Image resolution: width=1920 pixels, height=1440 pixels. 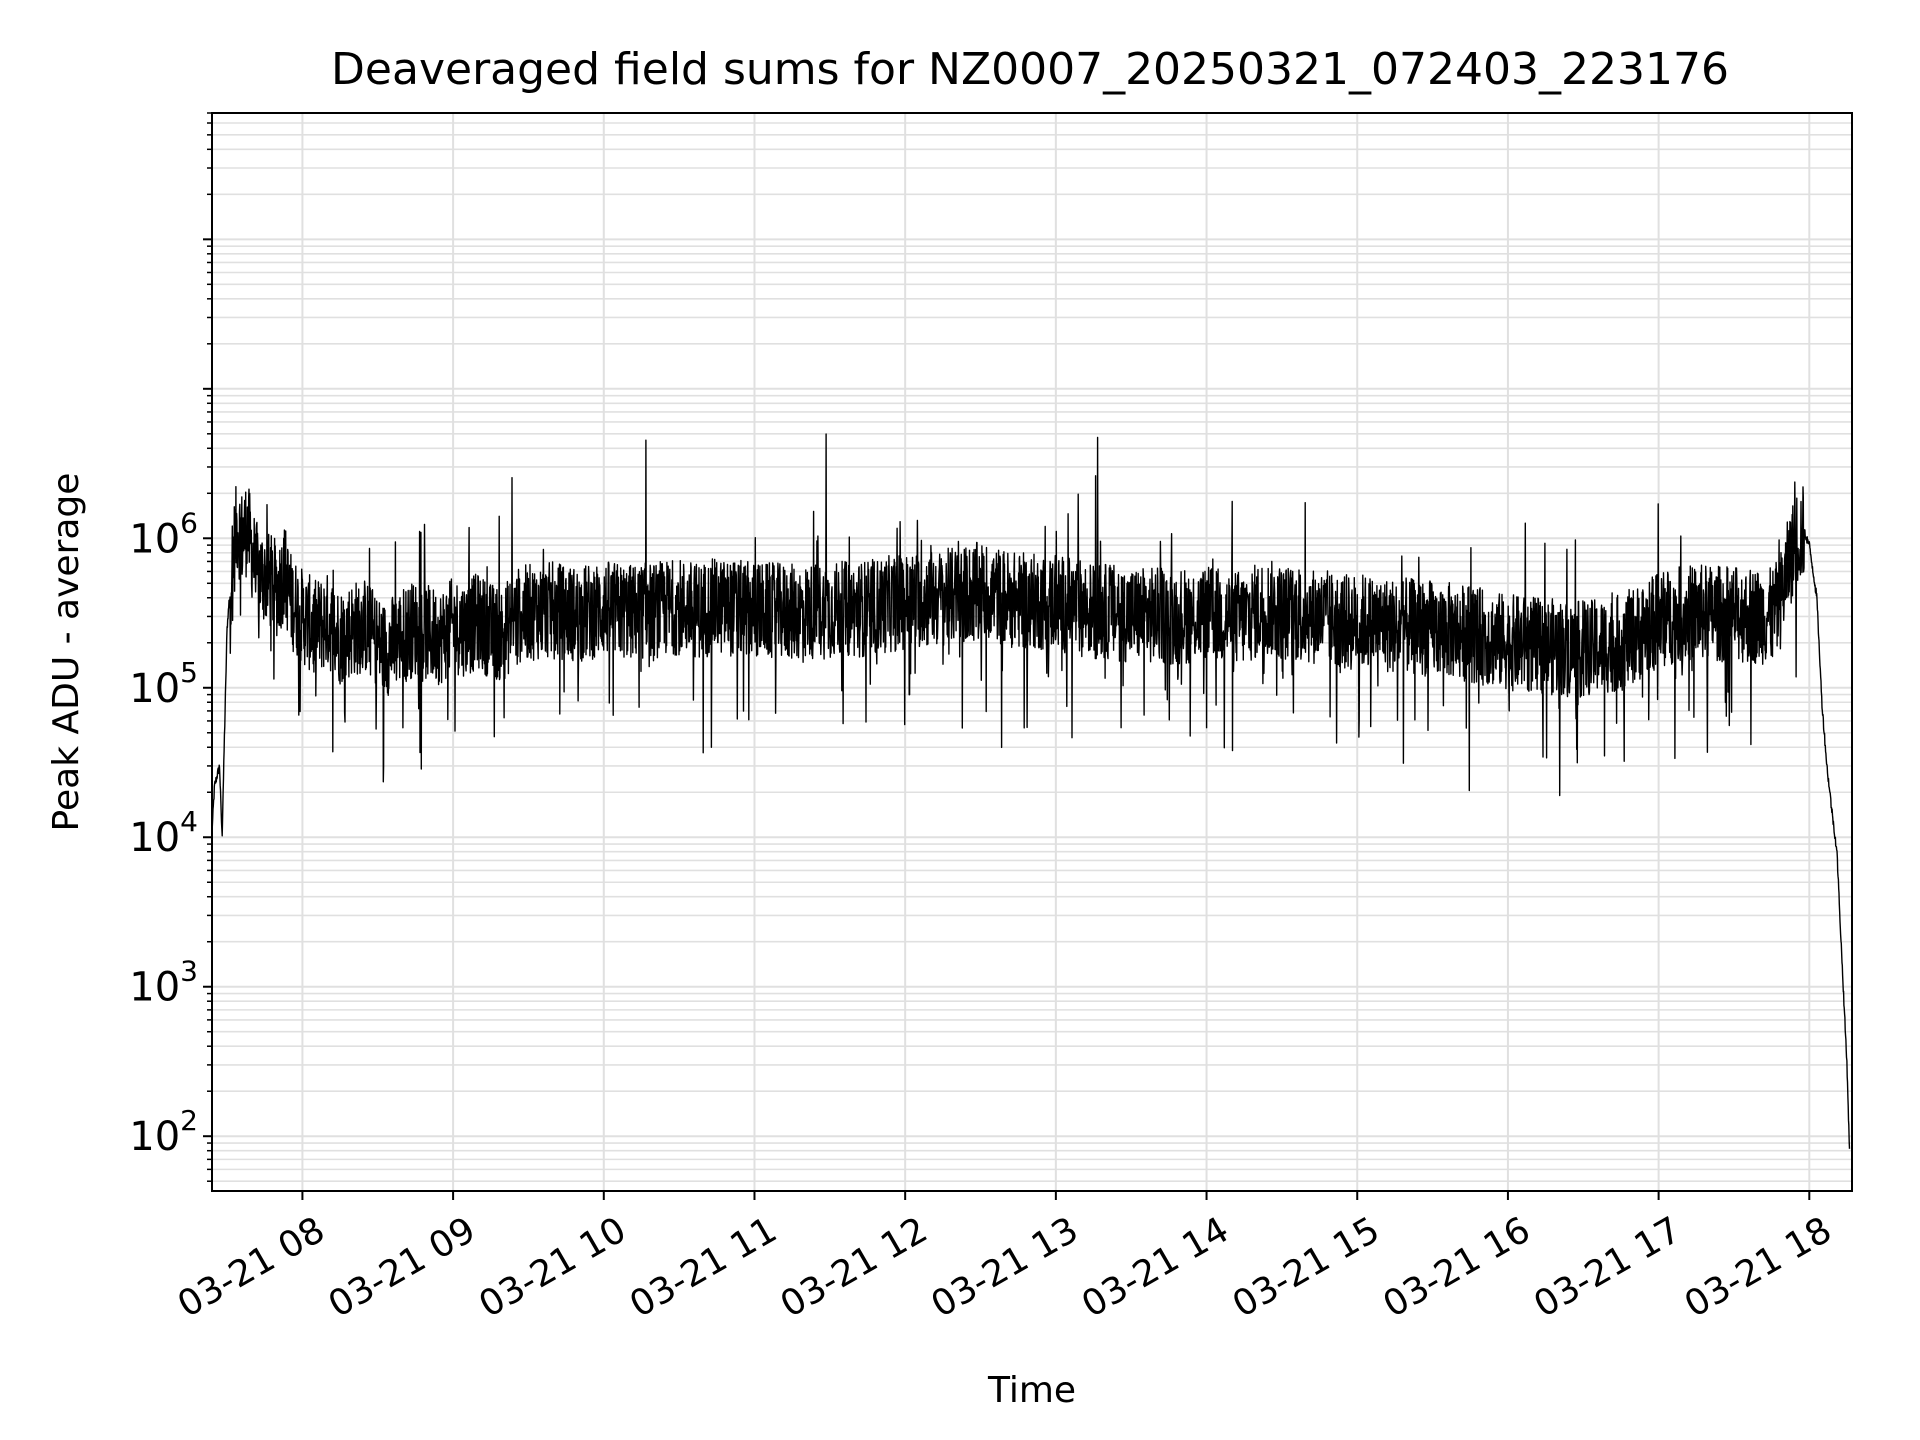 What do you see at coordinates (163, 684) in the screenshot?
I see `y-tick-label: 10⁵` at bounding box center [163, 684].